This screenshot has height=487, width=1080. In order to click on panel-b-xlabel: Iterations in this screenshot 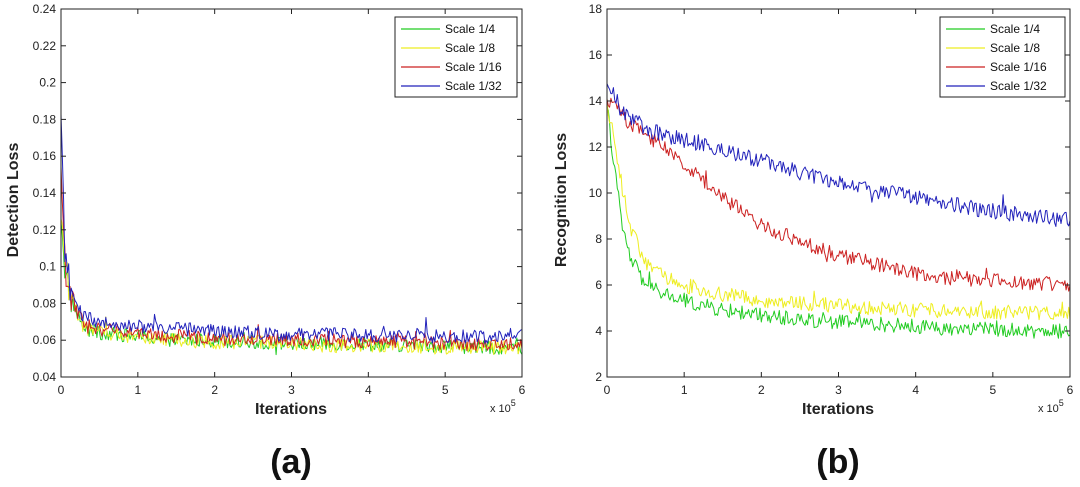, I will do `click(838, 409)`.